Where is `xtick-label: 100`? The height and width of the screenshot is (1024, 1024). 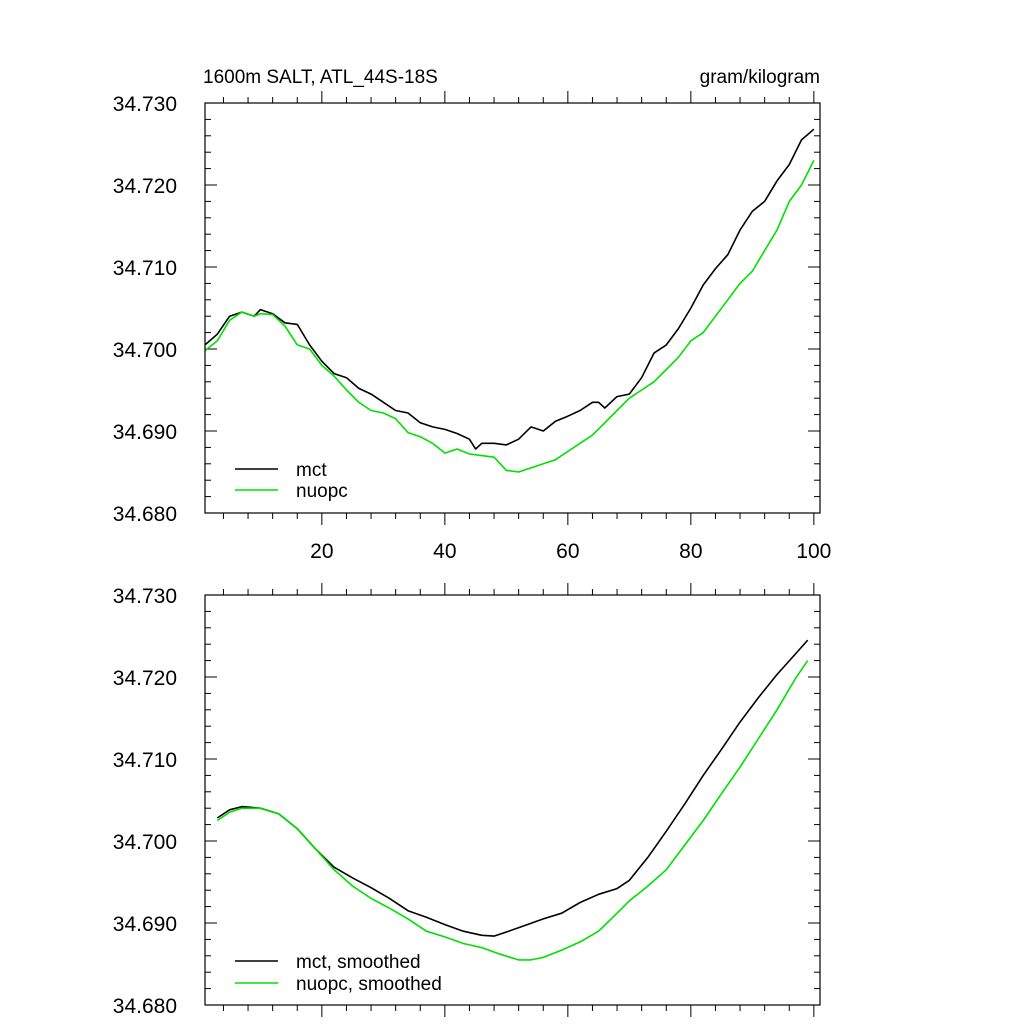
xtick-label: 100 is located at coordinates (813, 551).